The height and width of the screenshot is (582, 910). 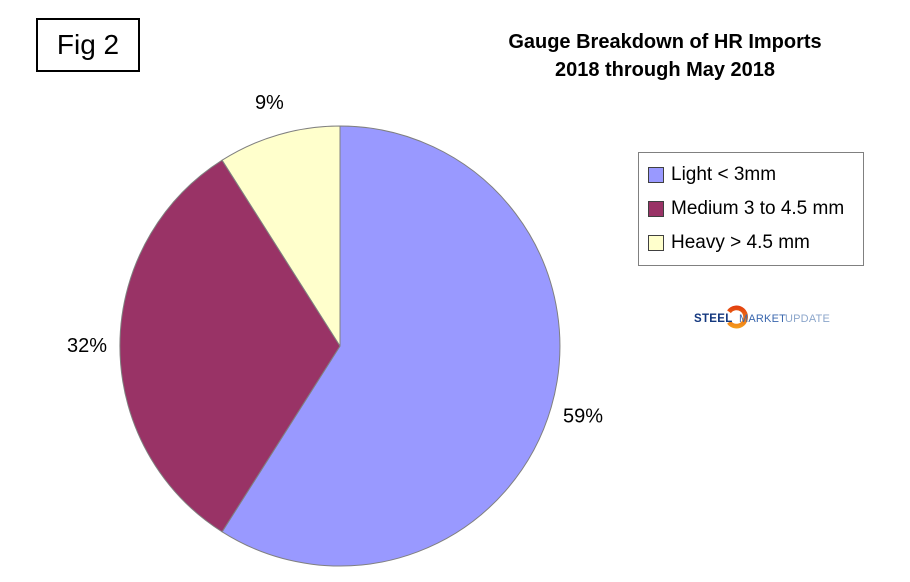 What do you see at coordinates (656, 209) in the screenshot?
I see `legend-swatch-medium` at bounding box center [656, 209].